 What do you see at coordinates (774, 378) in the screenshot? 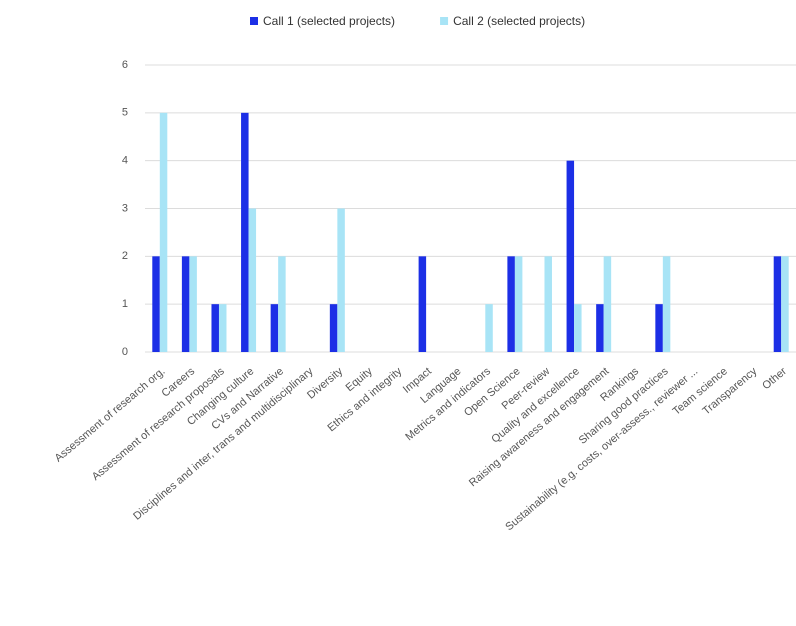
I see `x-tick-label: Other` at bounding box center [774, 378].